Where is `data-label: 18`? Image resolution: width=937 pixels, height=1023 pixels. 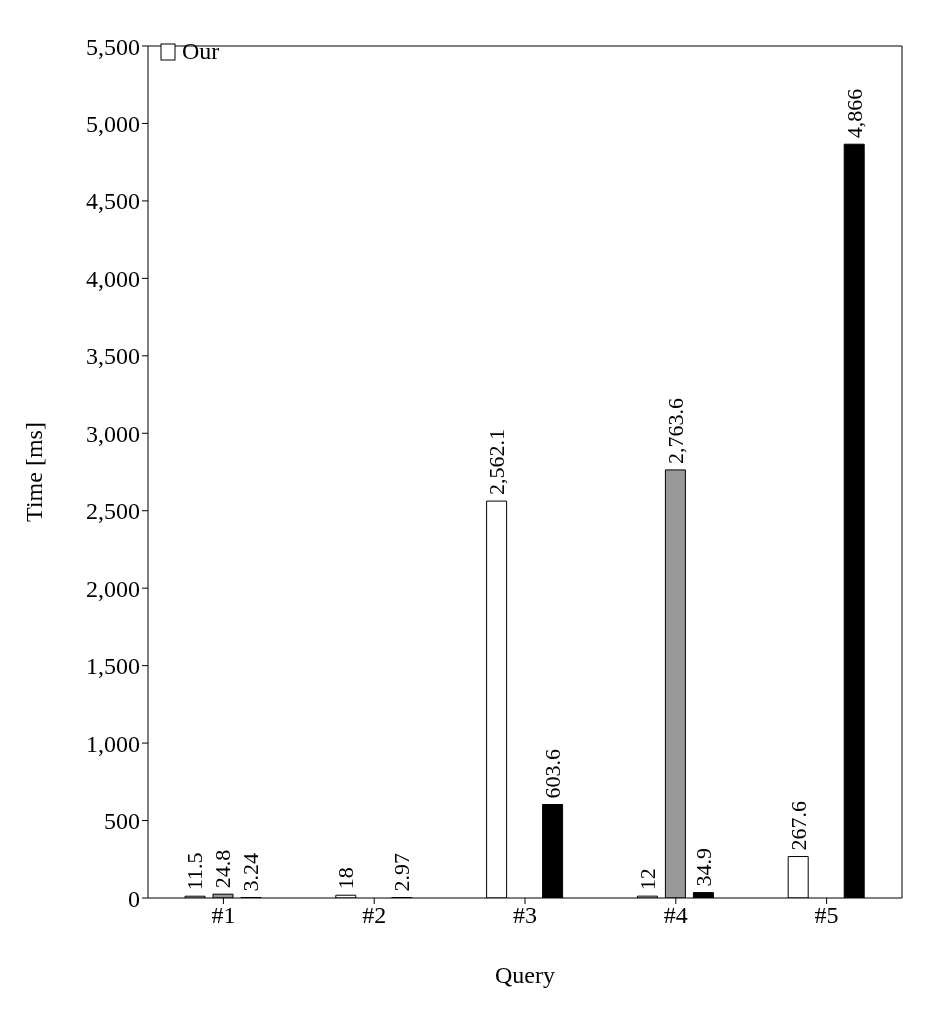
data-label: 18 is located at coordinates (346, 878).